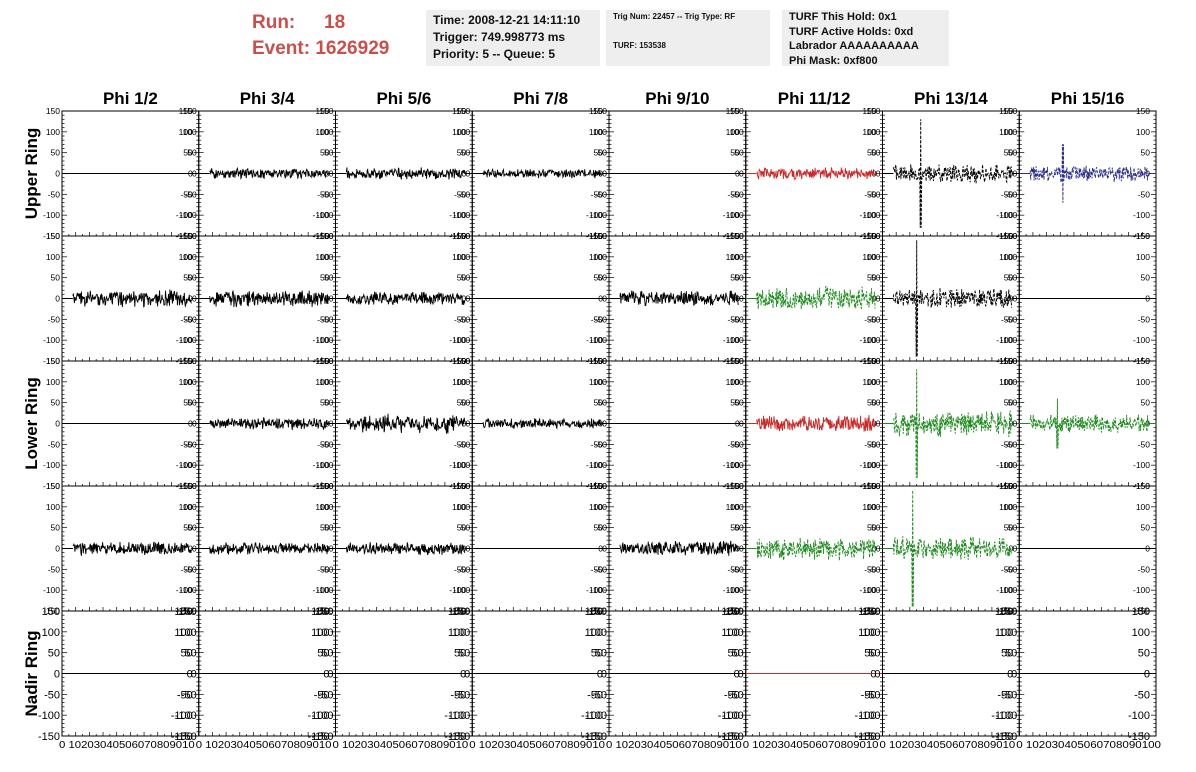 The image size is (1196, 772). What do you see at coordinates (1088, 745) in the screenshot?
I see `x-tick-label: 0 102030405060708090100` at bounding box center [1088, 745].